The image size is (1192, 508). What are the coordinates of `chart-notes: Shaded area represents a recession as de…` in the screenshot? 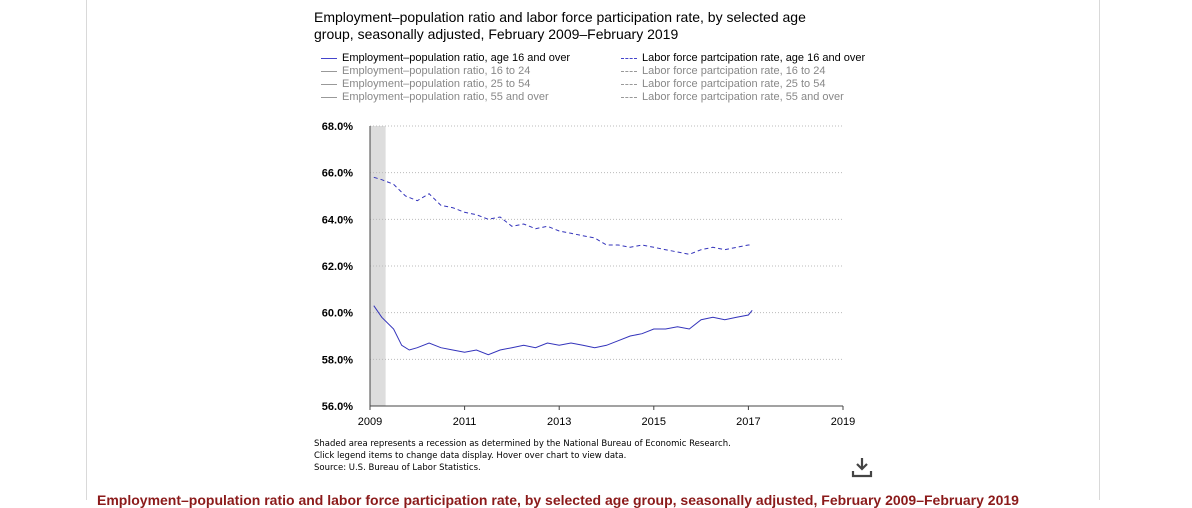 It's located at (522, 456).